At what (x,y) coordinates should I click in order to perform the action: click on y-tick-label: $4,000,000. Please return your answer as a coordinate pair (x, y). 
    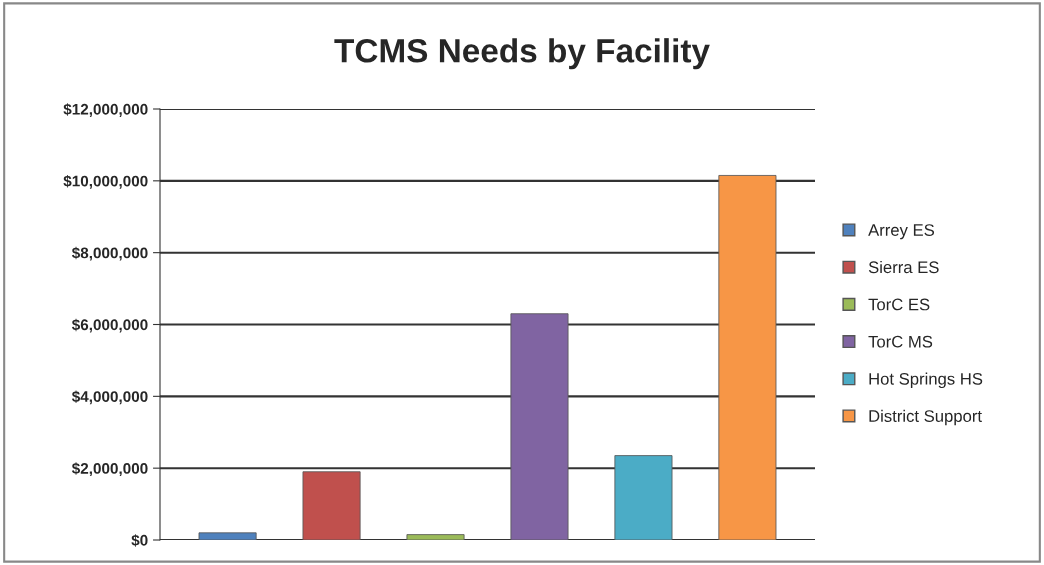
    Looking at the image, I should click on (109, 397).